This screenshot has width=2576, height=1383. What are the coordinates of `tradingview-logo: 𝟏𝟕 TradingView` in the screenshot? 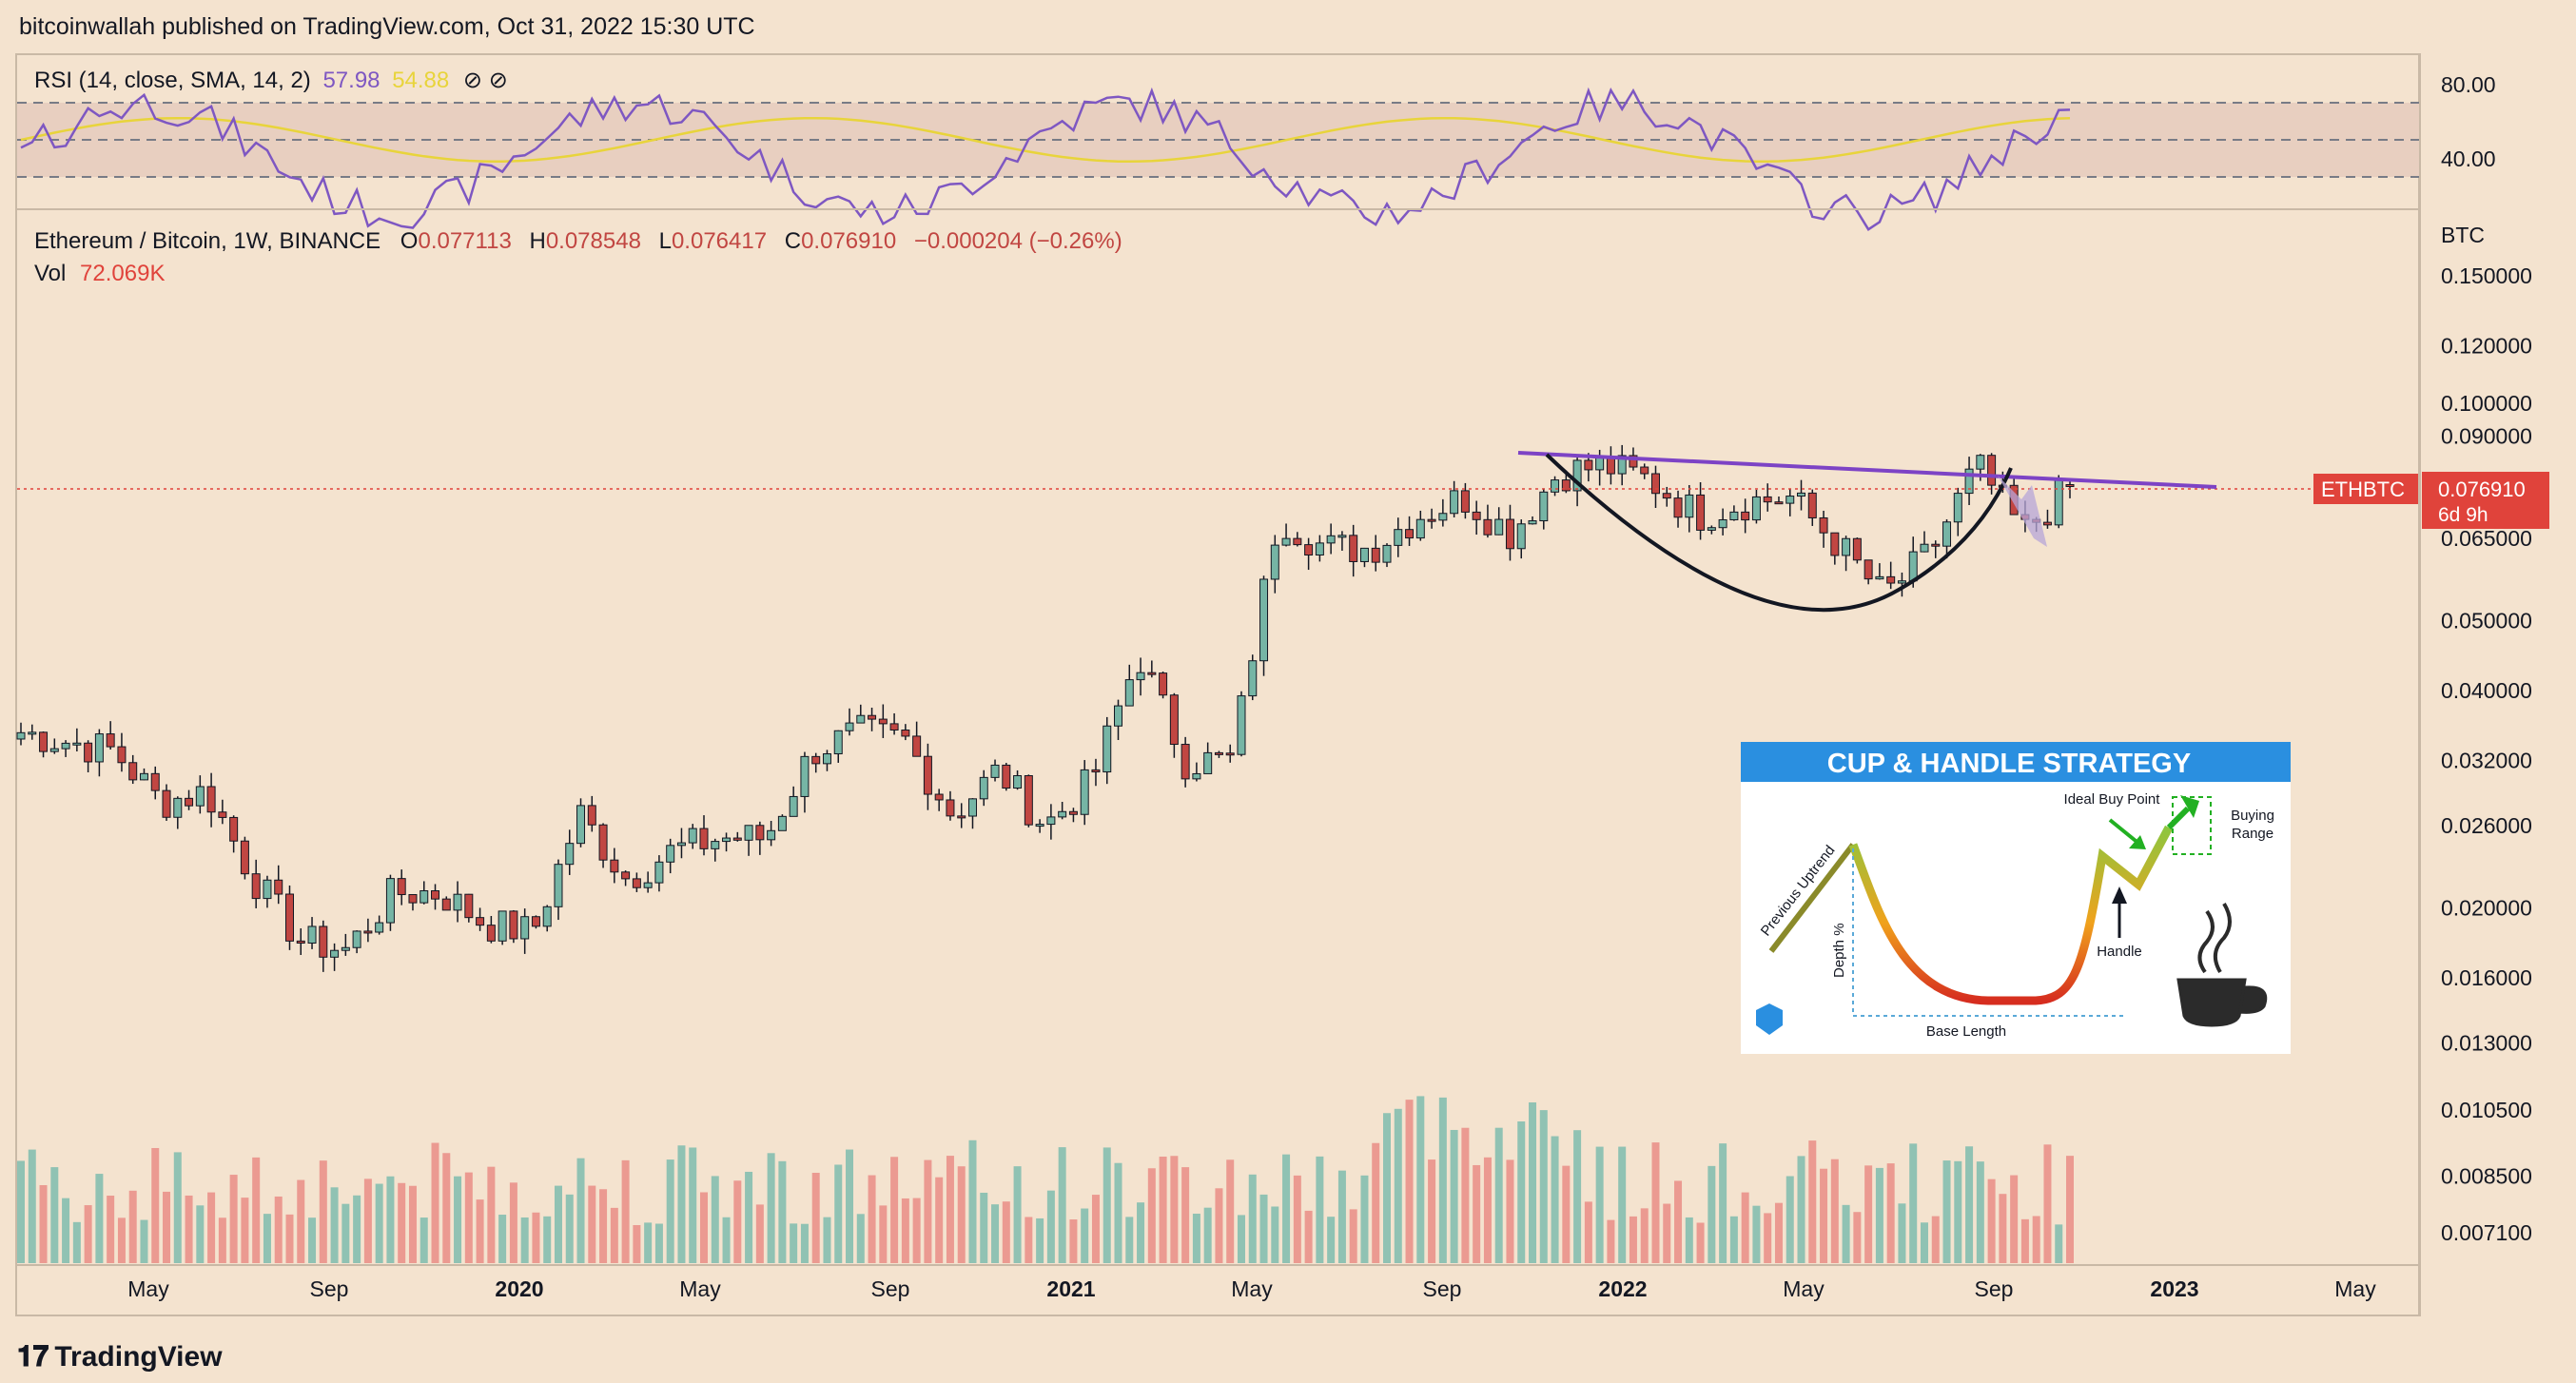 It's located at (120, 1357).